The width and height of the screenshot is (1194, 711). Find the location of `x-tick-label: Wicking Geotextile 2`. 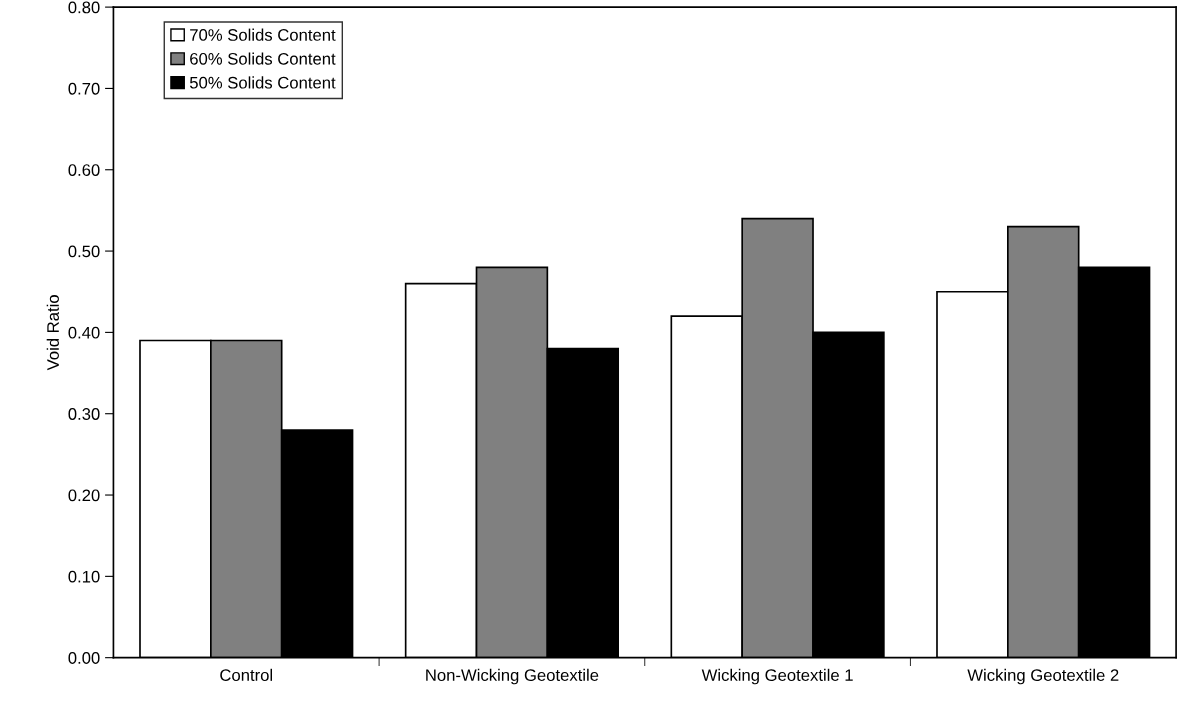

x-tick-label: Wicking Geotextile 2 is located at coordinates (1043, 676).